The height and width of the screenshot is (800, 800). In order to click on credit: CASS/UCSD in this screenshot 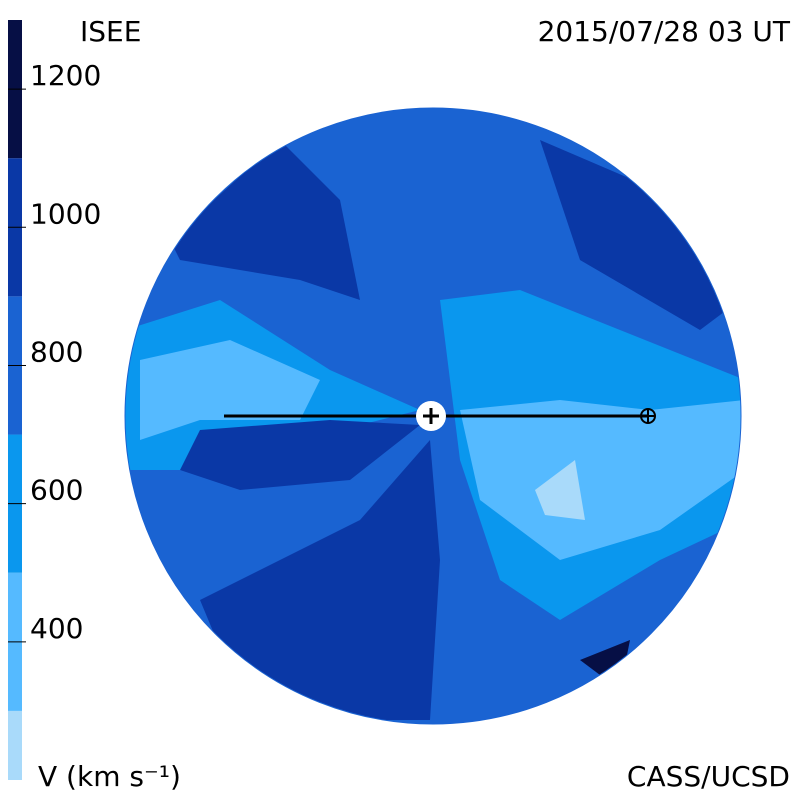, I will do `click(708, 776)`.